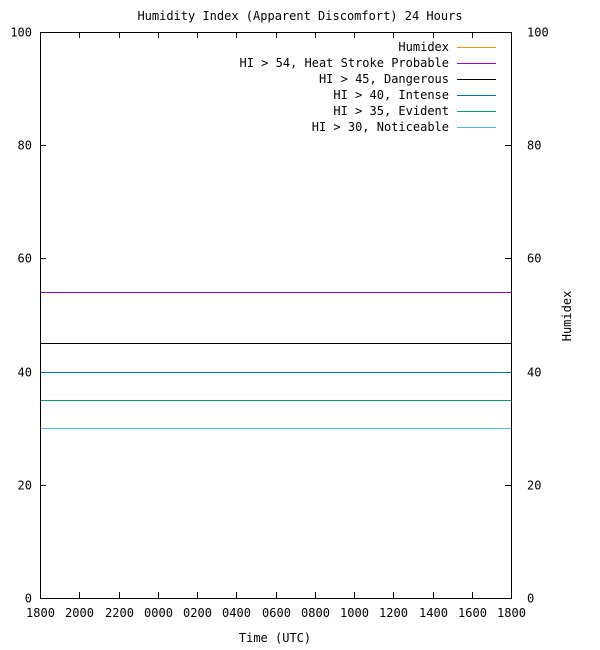 Image resolution: width=600 pixels, height=650 pixels. What do you see at coordinates (534, 373) in the screenshot?
I see `y-tick-label-right: 40` at bounding box center [534, 373].